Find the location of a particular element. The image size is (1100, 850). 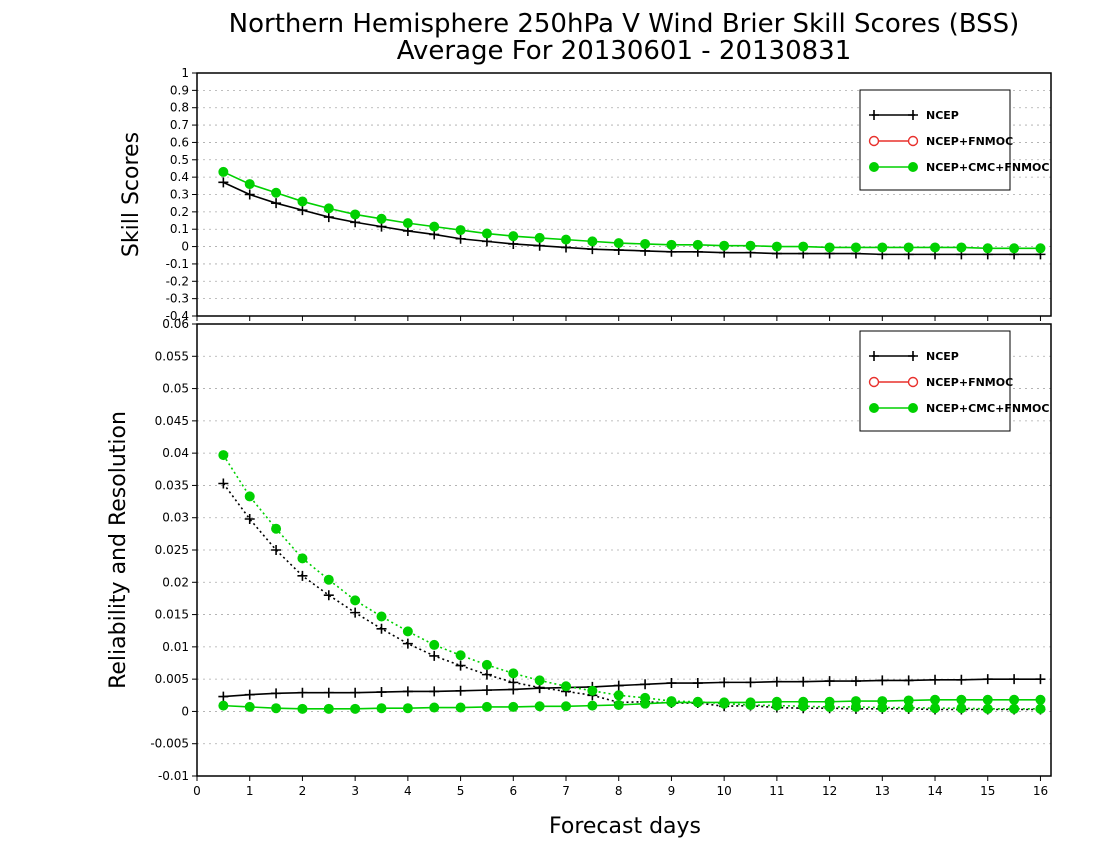

y-tick-label: 0.3 is located at coordinates (179, 195).